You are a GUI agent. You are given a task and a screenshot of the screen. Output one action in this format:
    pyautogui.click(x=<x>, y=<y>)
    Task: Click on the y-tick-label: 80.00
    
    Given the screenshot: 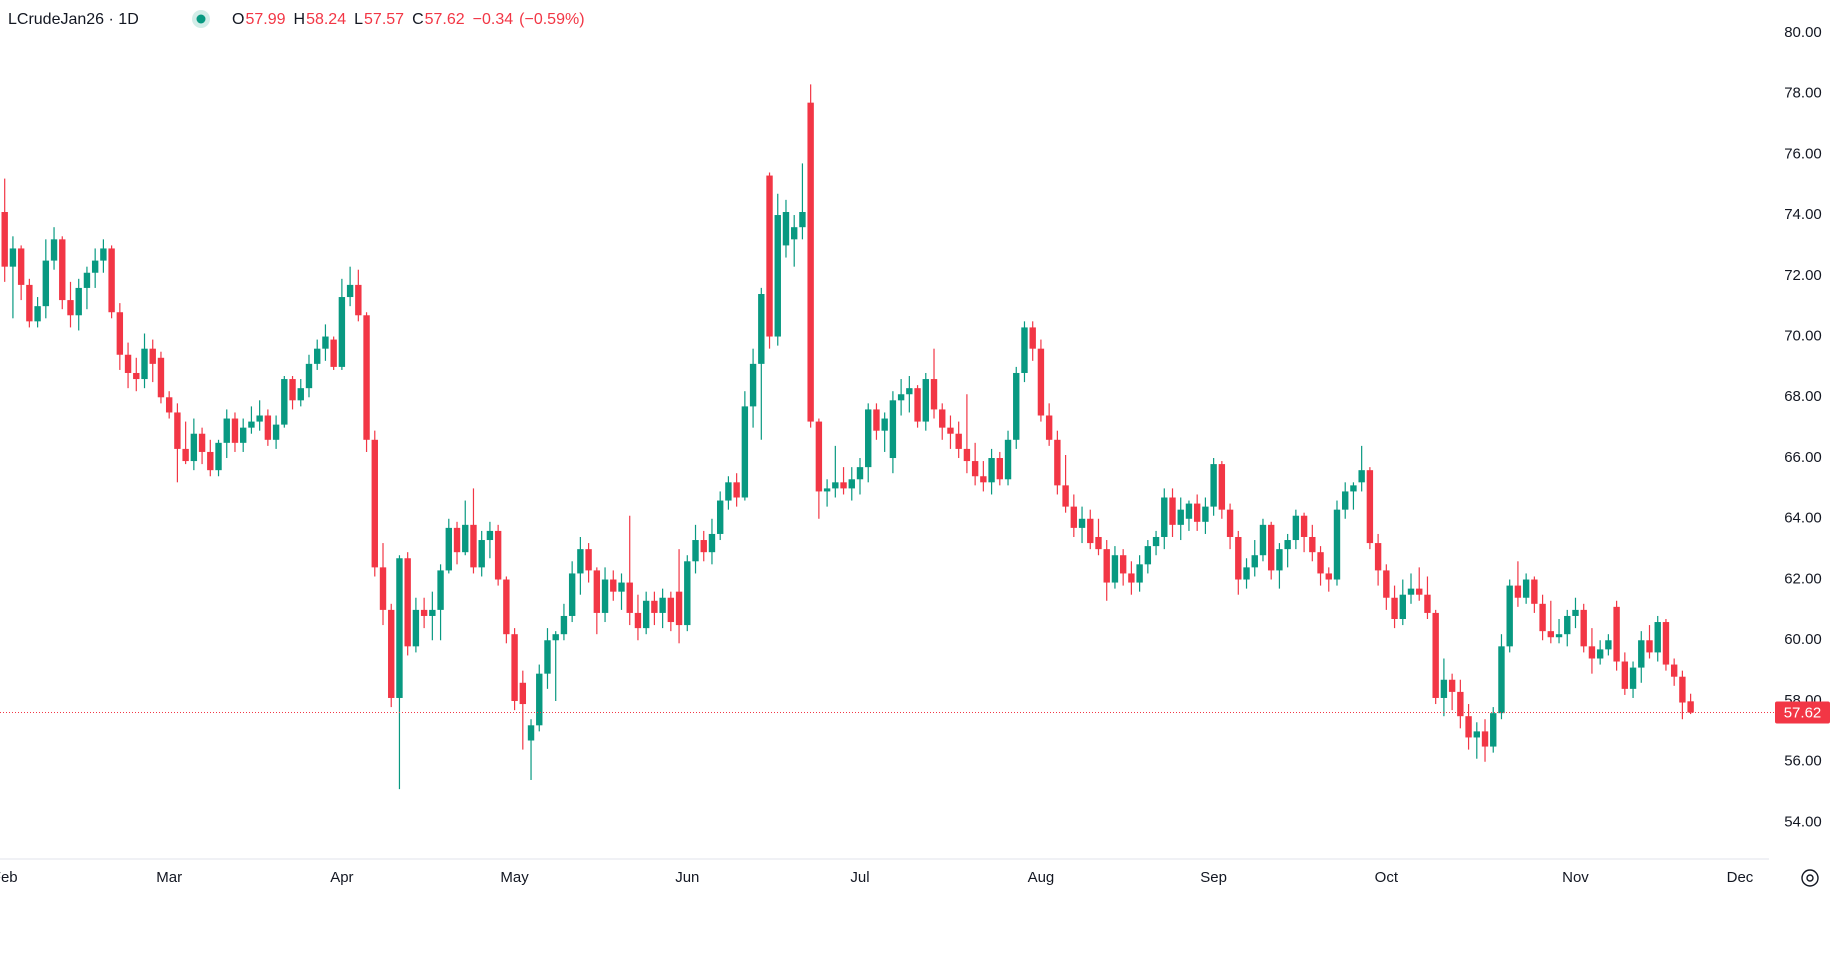 What is the action you would take?
    pyautogui.click(x=1803, y=32)
    